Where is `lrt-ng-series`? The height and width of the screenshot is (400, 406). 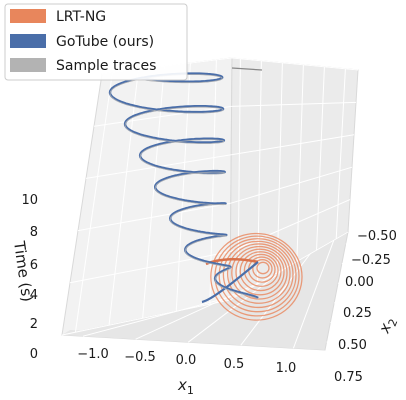 lrt-ng-series is located at coordinates (254, 276).